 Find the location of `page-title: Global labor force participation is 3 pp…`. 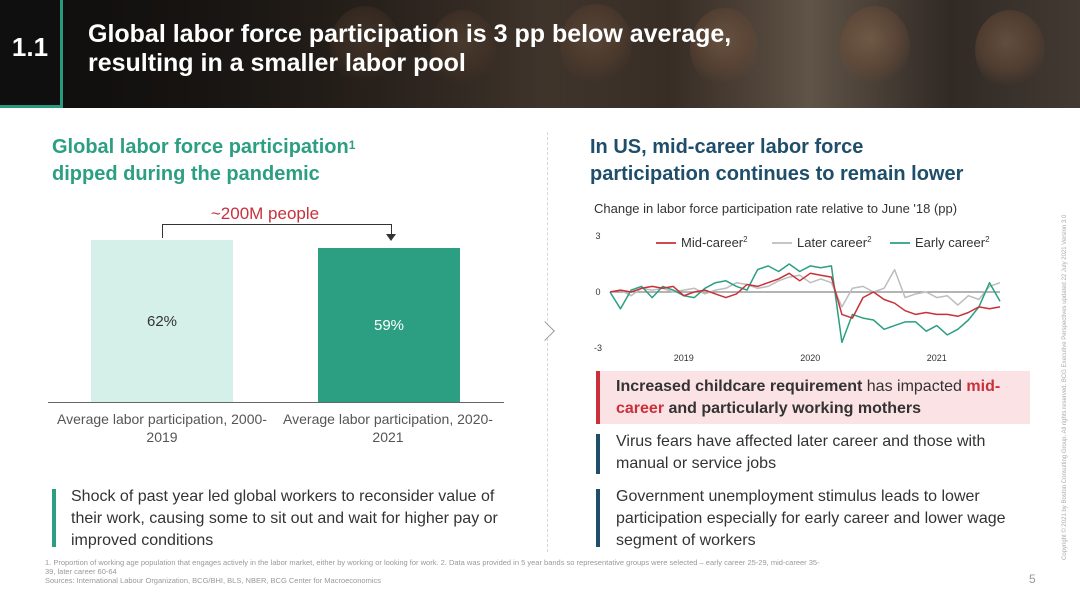

page-title: Global labor force participation is 3 pp… is located at coordinates (448, 49).